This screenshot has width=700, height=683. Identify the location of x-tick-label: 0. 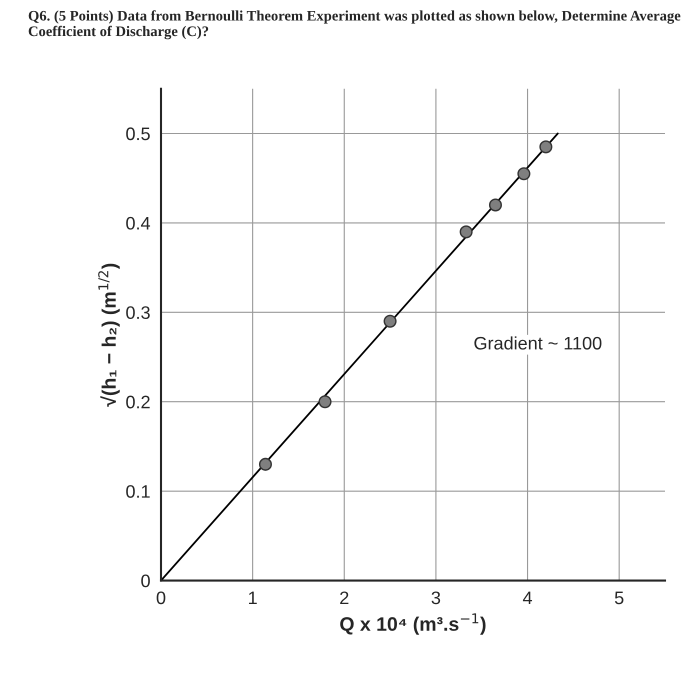
(161, 597).